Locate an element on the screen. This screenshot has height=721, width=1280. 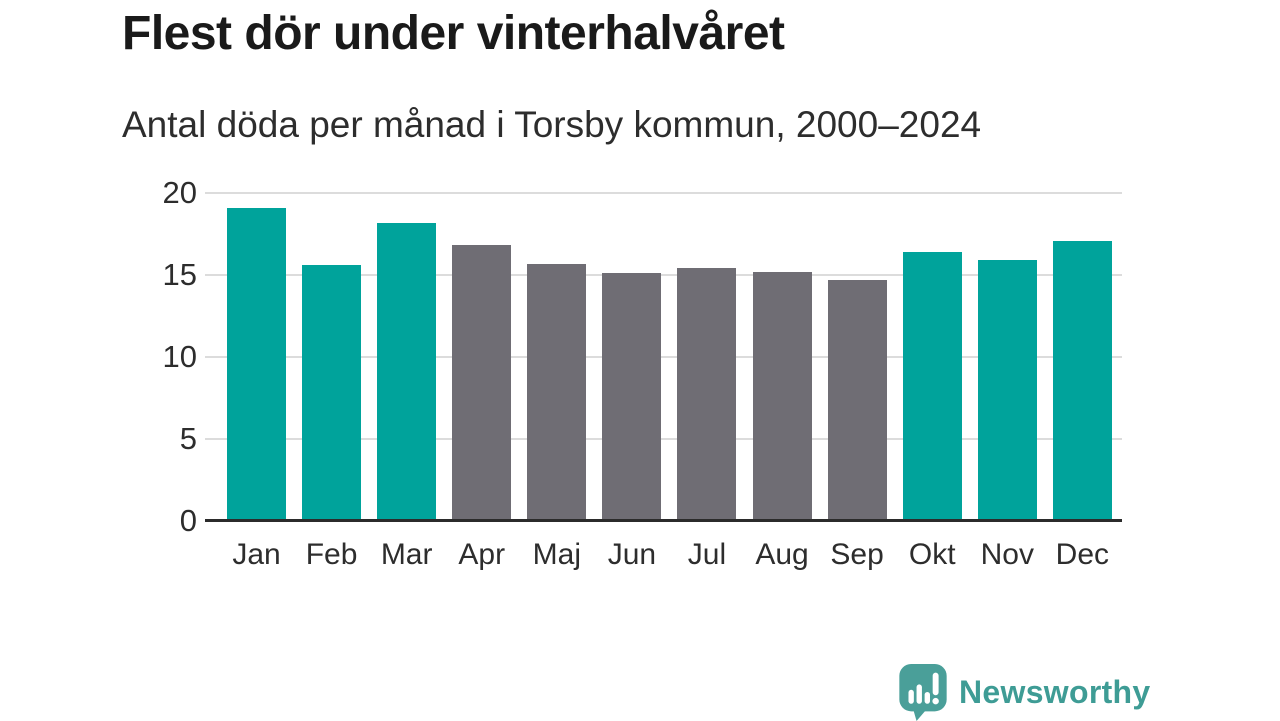
y-tick-label-20: 20 is located at coordinates (179, 192).